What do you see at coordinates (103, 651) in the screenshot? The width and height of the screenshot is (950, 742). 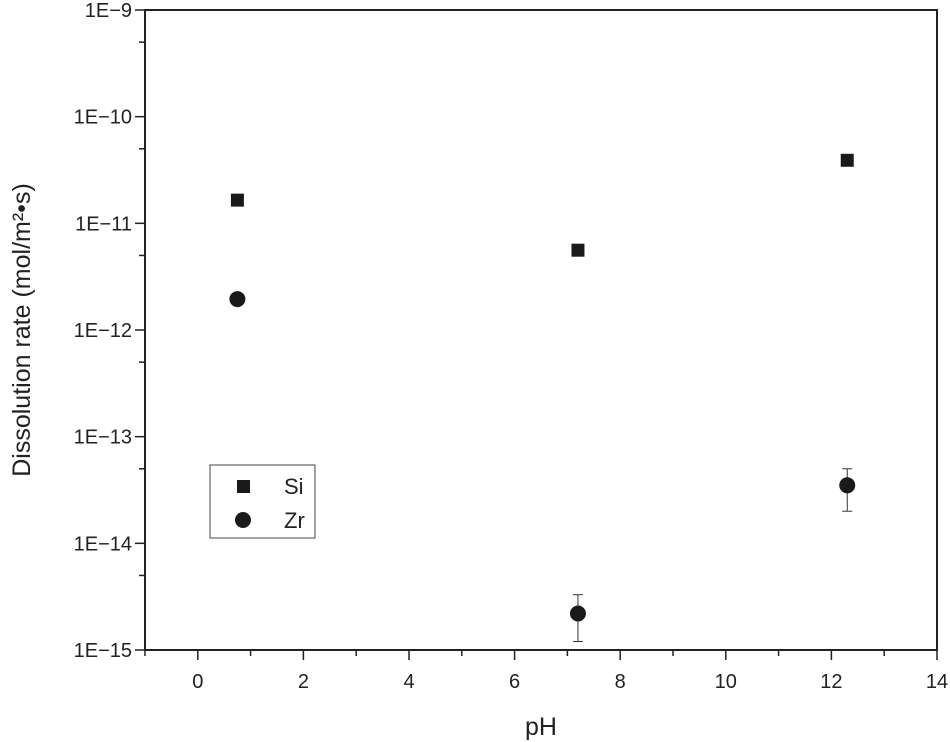 I see `y-tick-label: 1E−15` at bounding box center [103, 651].